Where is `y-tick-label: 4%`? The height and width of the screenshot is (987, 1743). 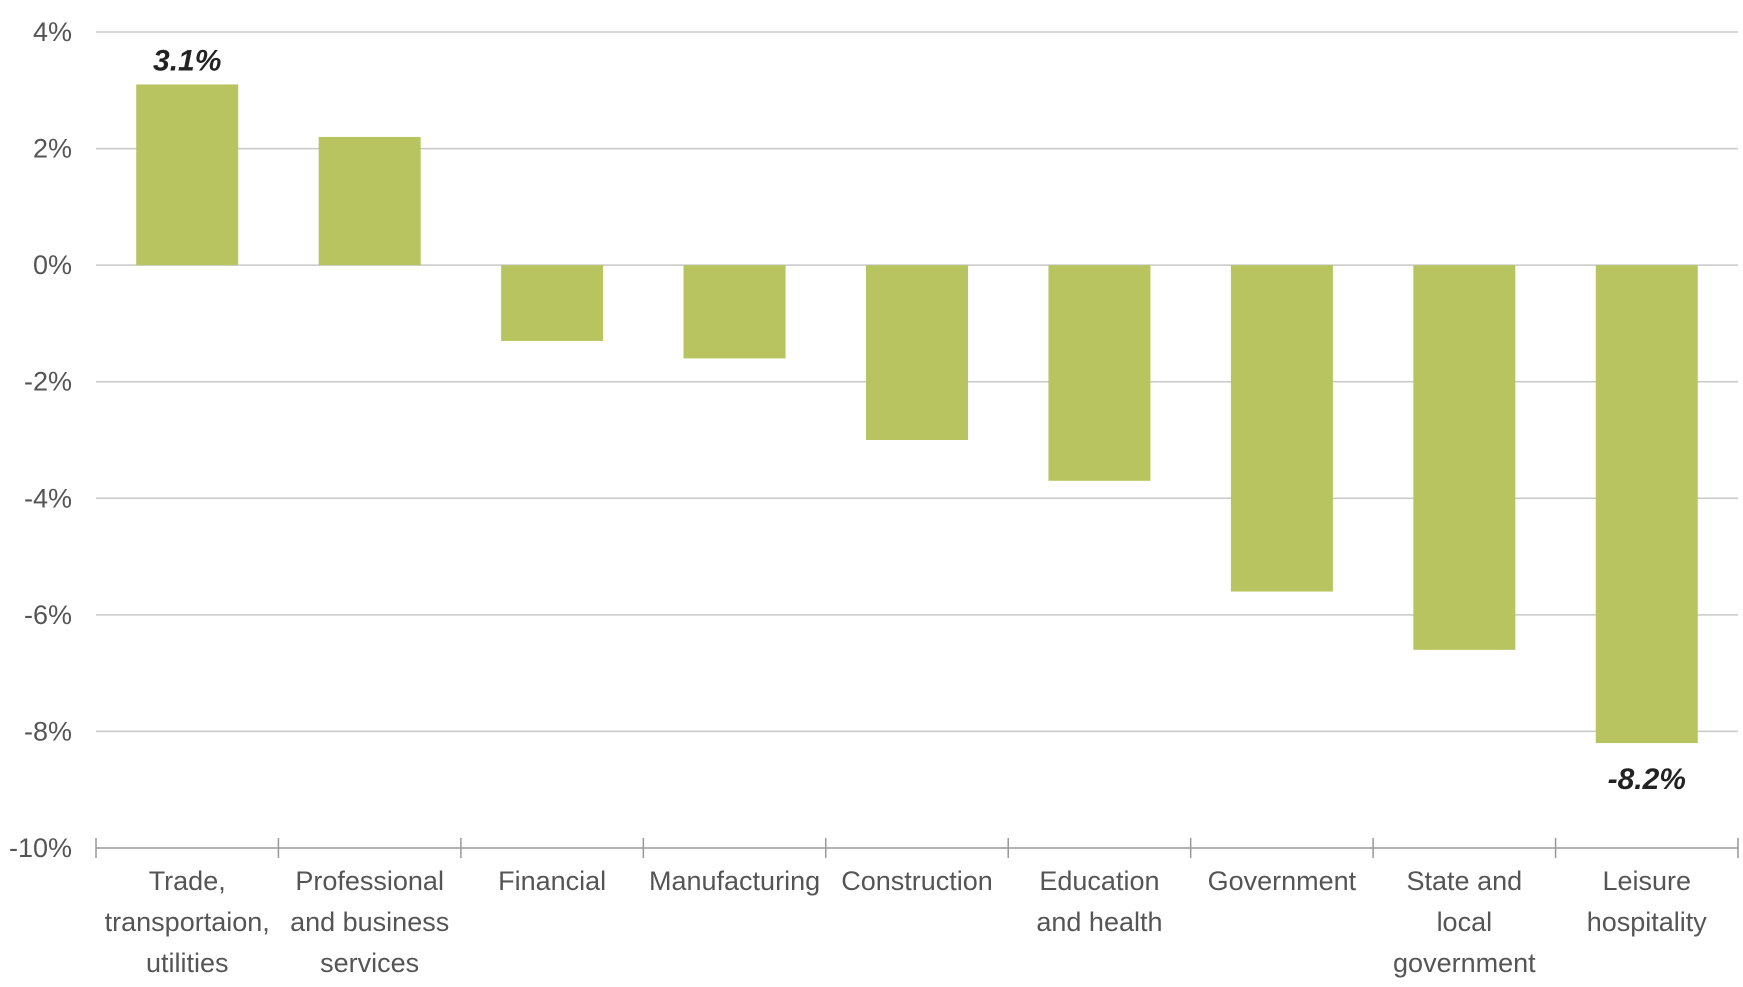
y-tick-label: 4% is located at coordinates (52, 32).